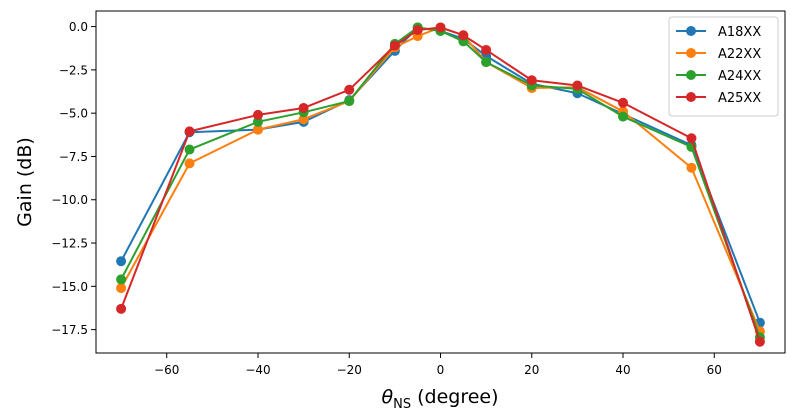 This screenshot has width=797, height=419. I want to click on y-tick-label: −5.0, so click(73, 114).